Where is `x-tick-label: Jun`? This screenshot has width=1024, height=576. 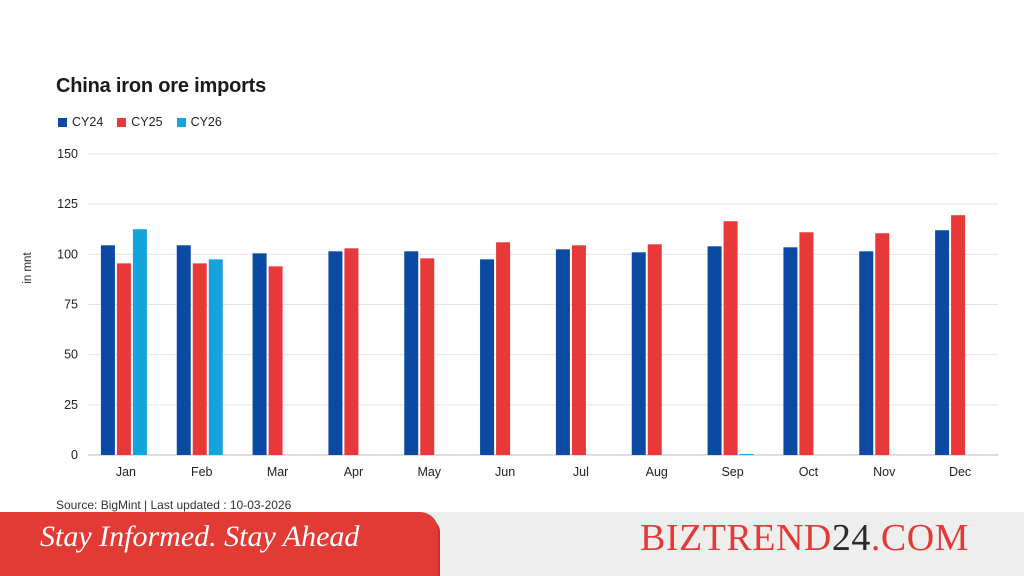
x-tick-label: Jun is located at coordinates (505, 472).